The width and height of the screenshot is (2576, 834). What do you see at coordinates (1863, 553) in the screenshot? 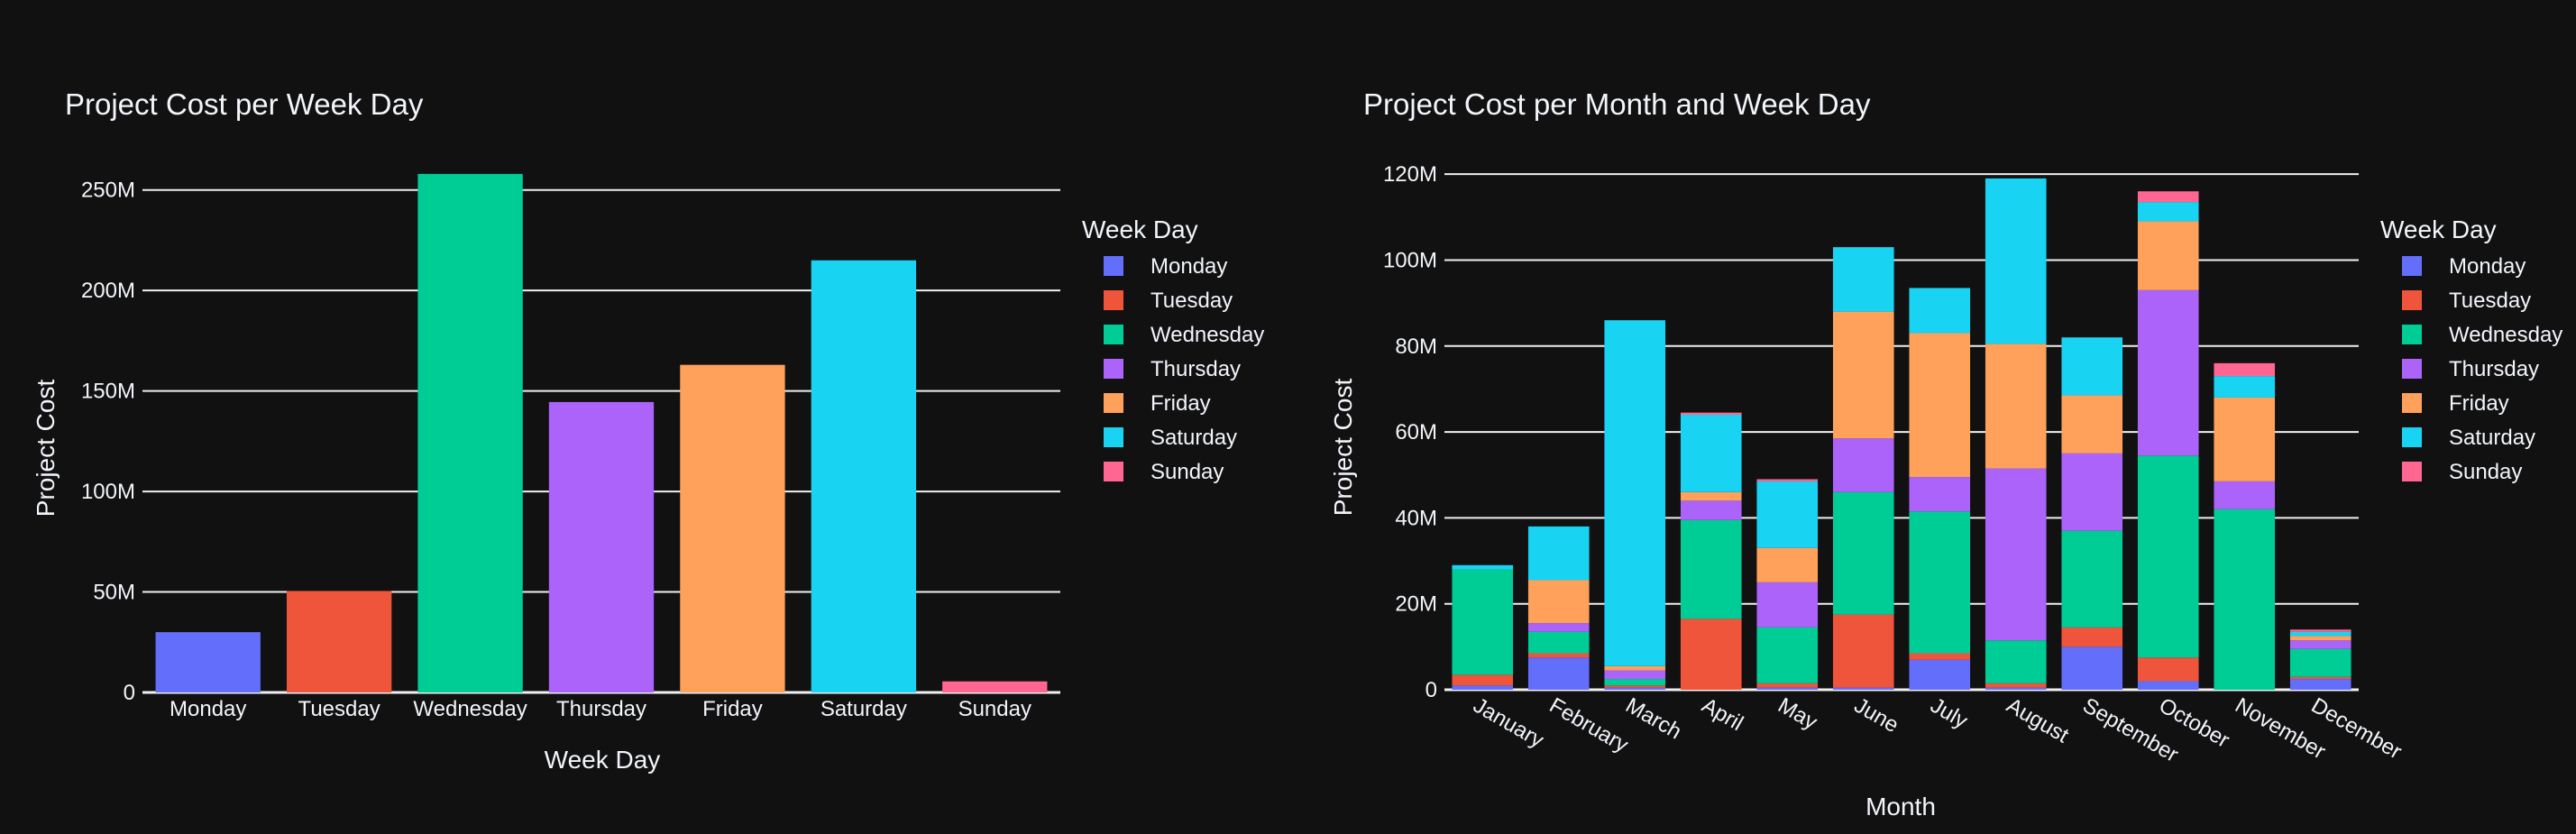
I see `bar-segment-june-wednesday` at bounding box center [1863, 553].